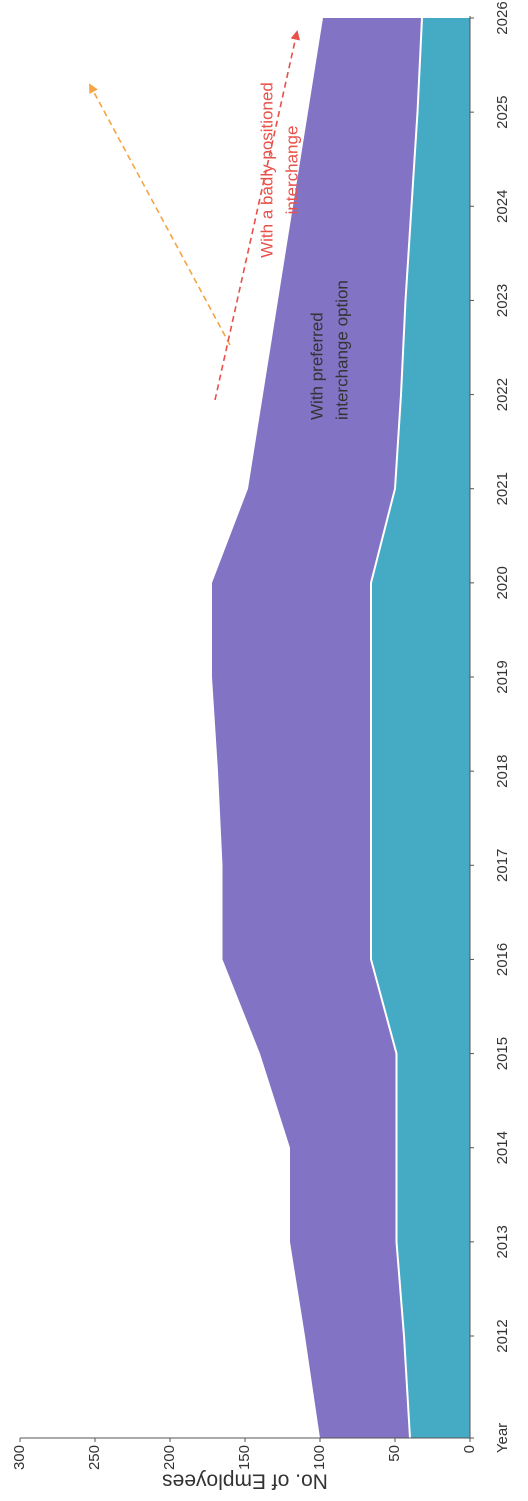  Describe the element at coordinates (319, 1457) in the screenshot. I see `y-tick-label: 100` at that location.